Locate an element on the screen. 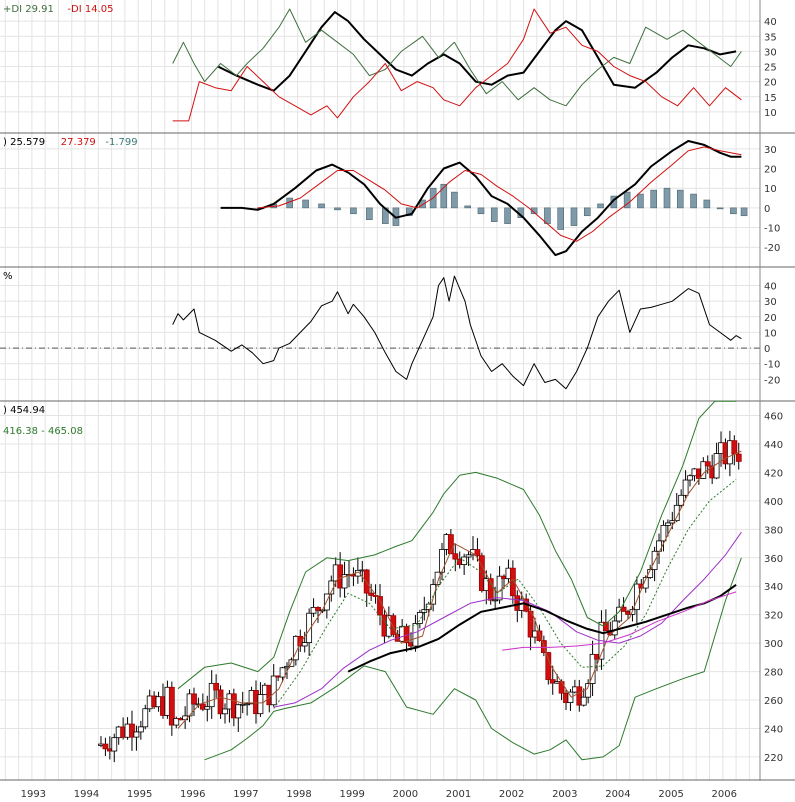 This screenshot has height=802, width=795. x-tick-label: 2002 is located at coordinates (511, 794).